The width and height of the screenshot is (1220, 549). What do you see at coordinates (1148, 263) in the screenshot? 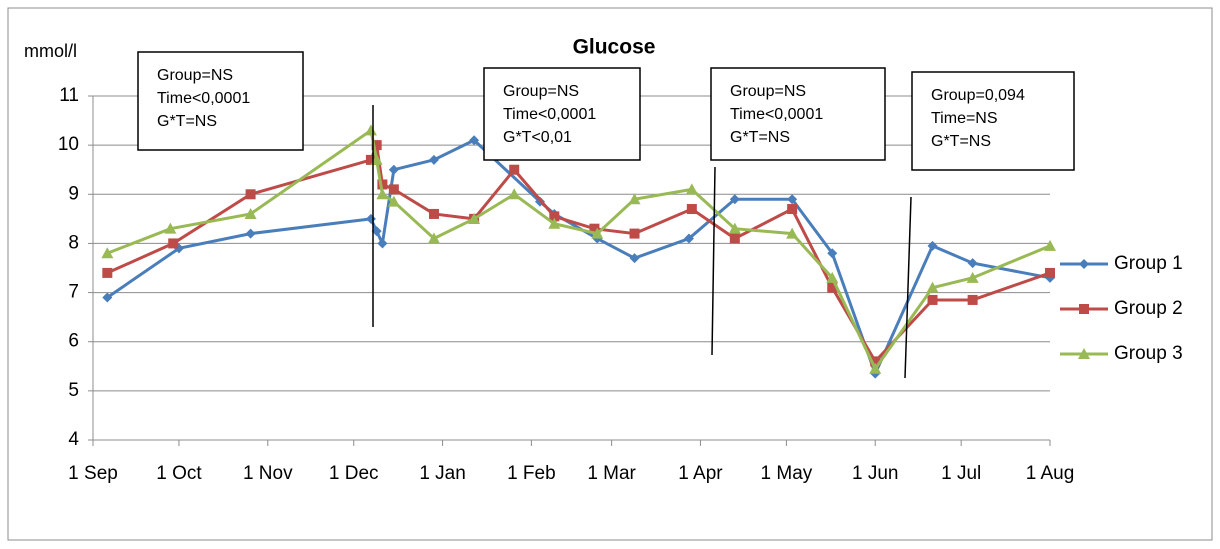
I see `legend-label: Group 1` at bounding box center [1148, 263].